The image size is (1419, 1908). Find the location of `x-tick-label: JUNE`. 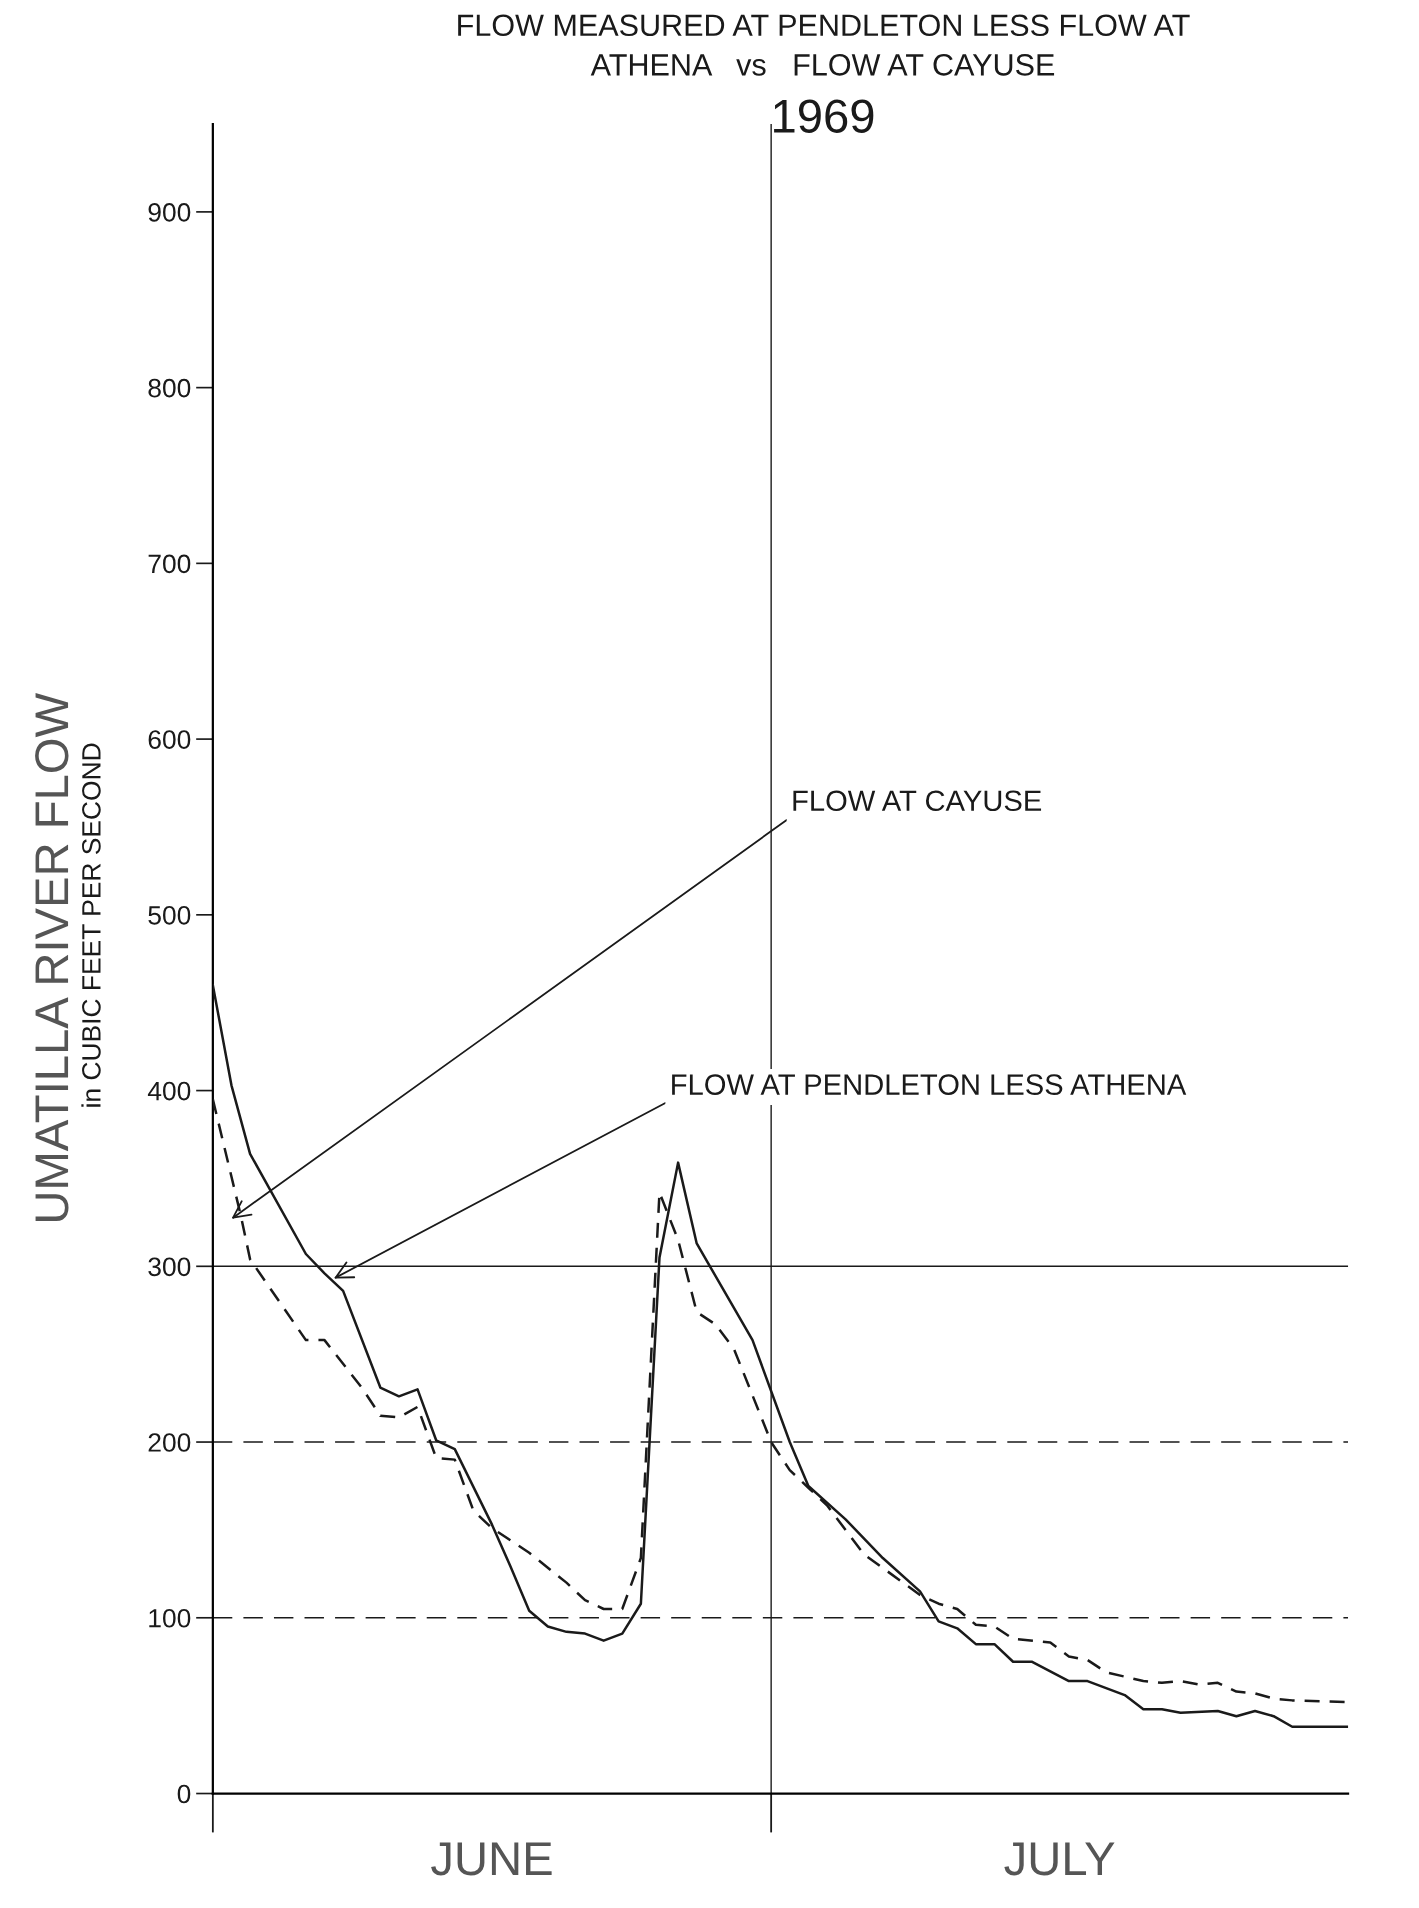

x-tick-label: JUNE is located at coordinates (491, 1859).